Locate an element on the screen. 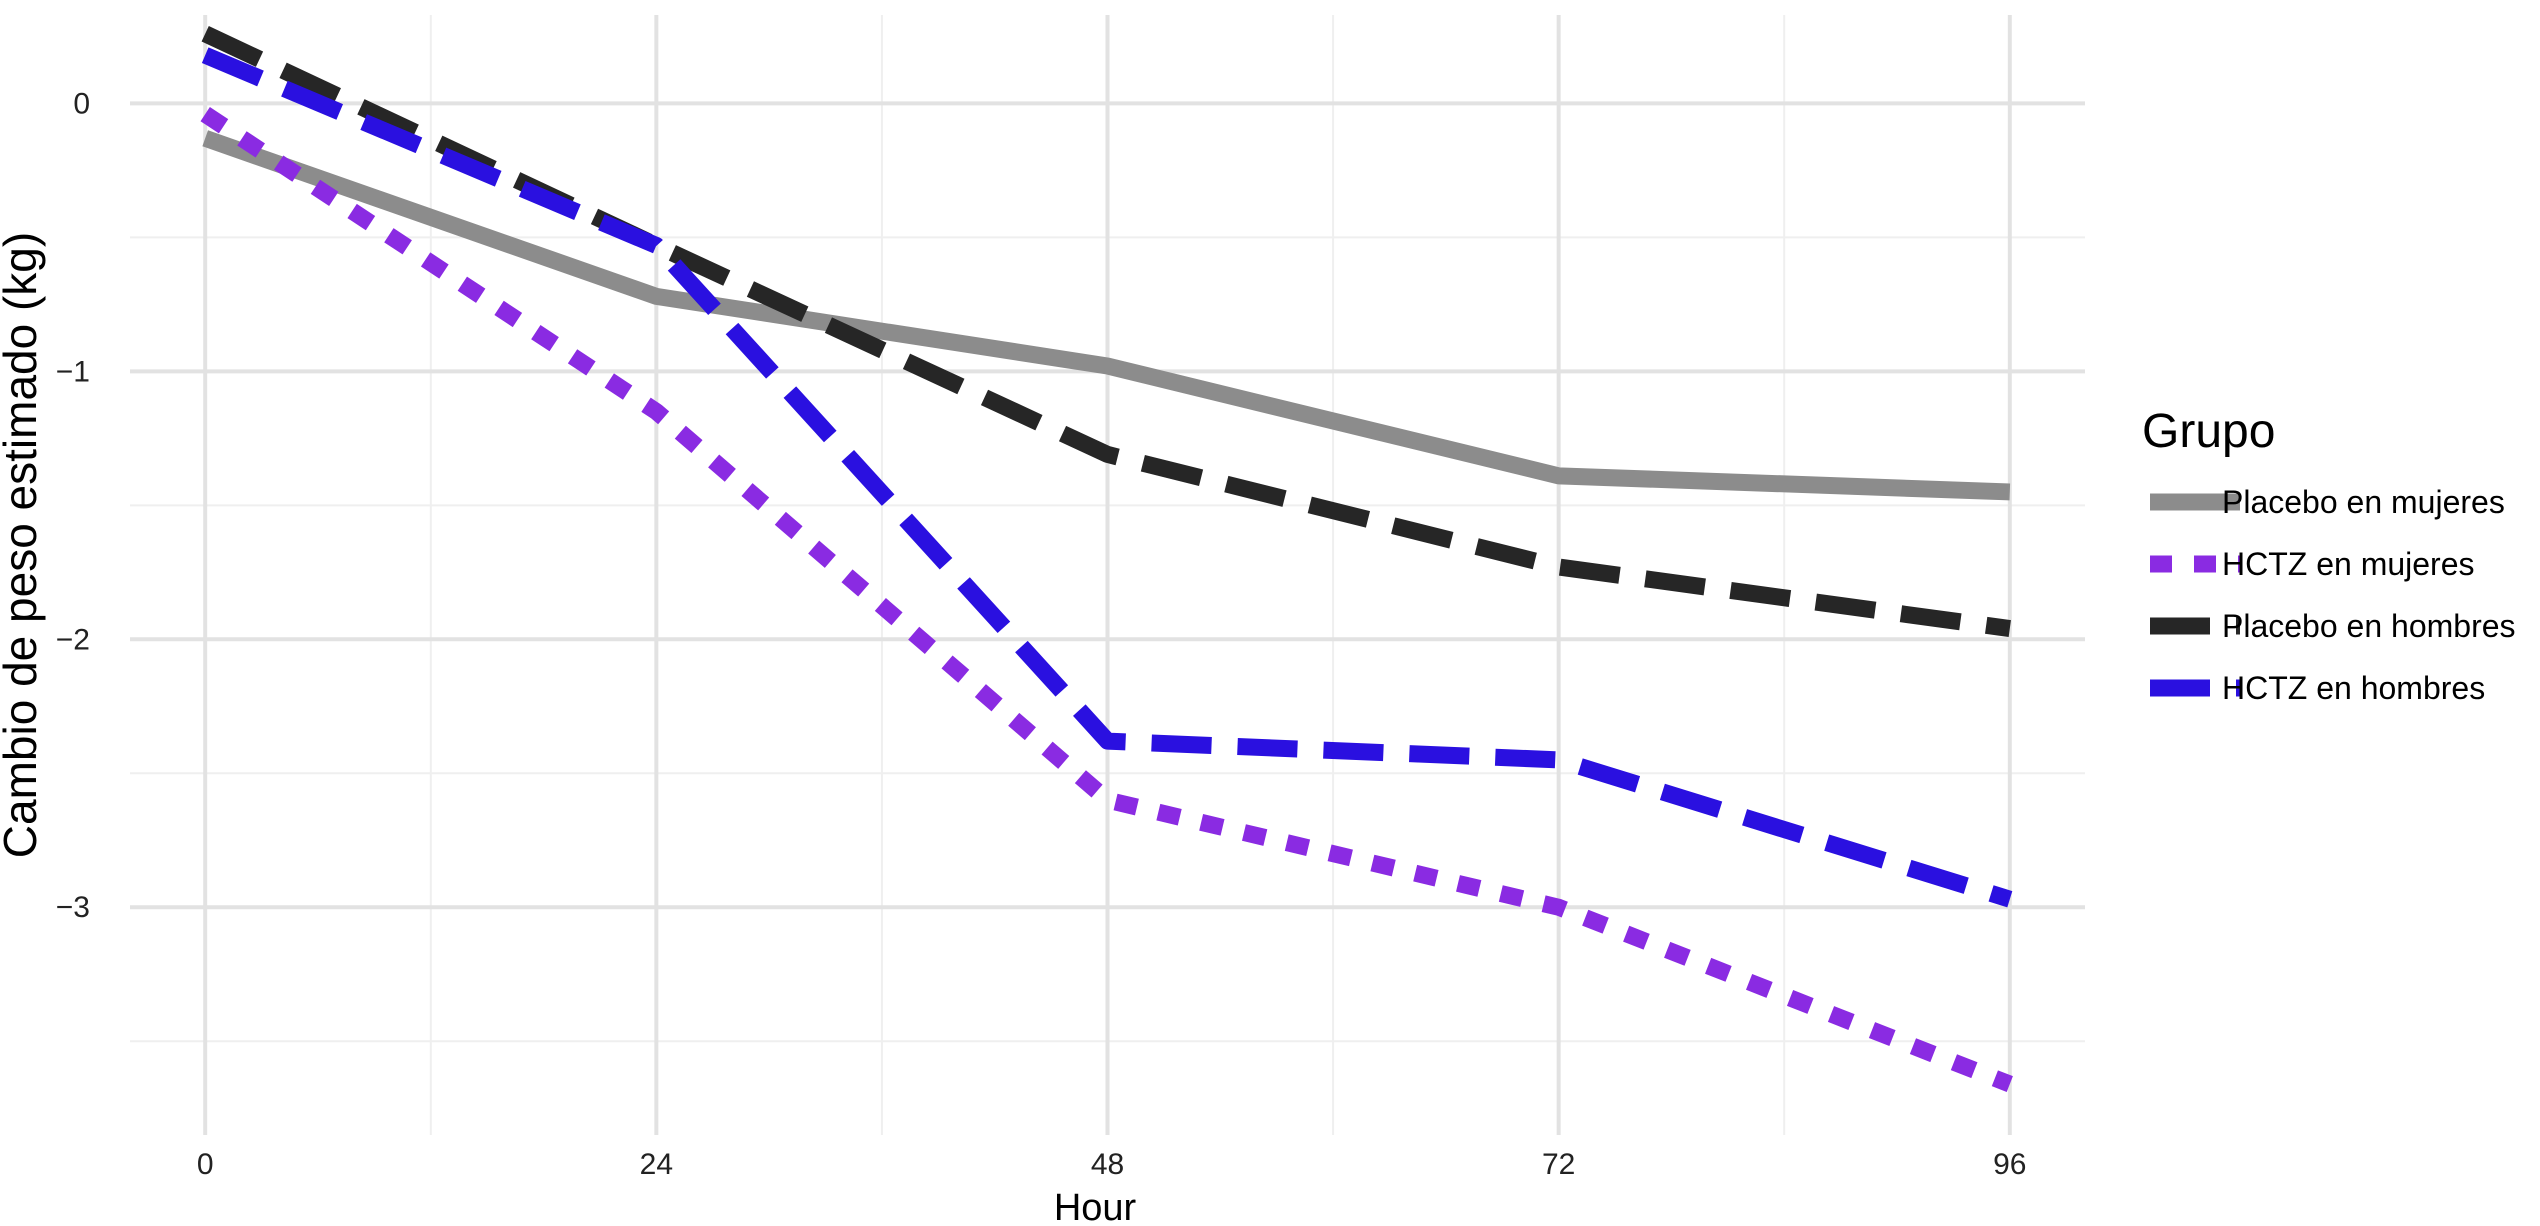 The height and width of the screenshot is (1226, 2540). x-tick-label: 0 is located at coordinates (205, 1164).